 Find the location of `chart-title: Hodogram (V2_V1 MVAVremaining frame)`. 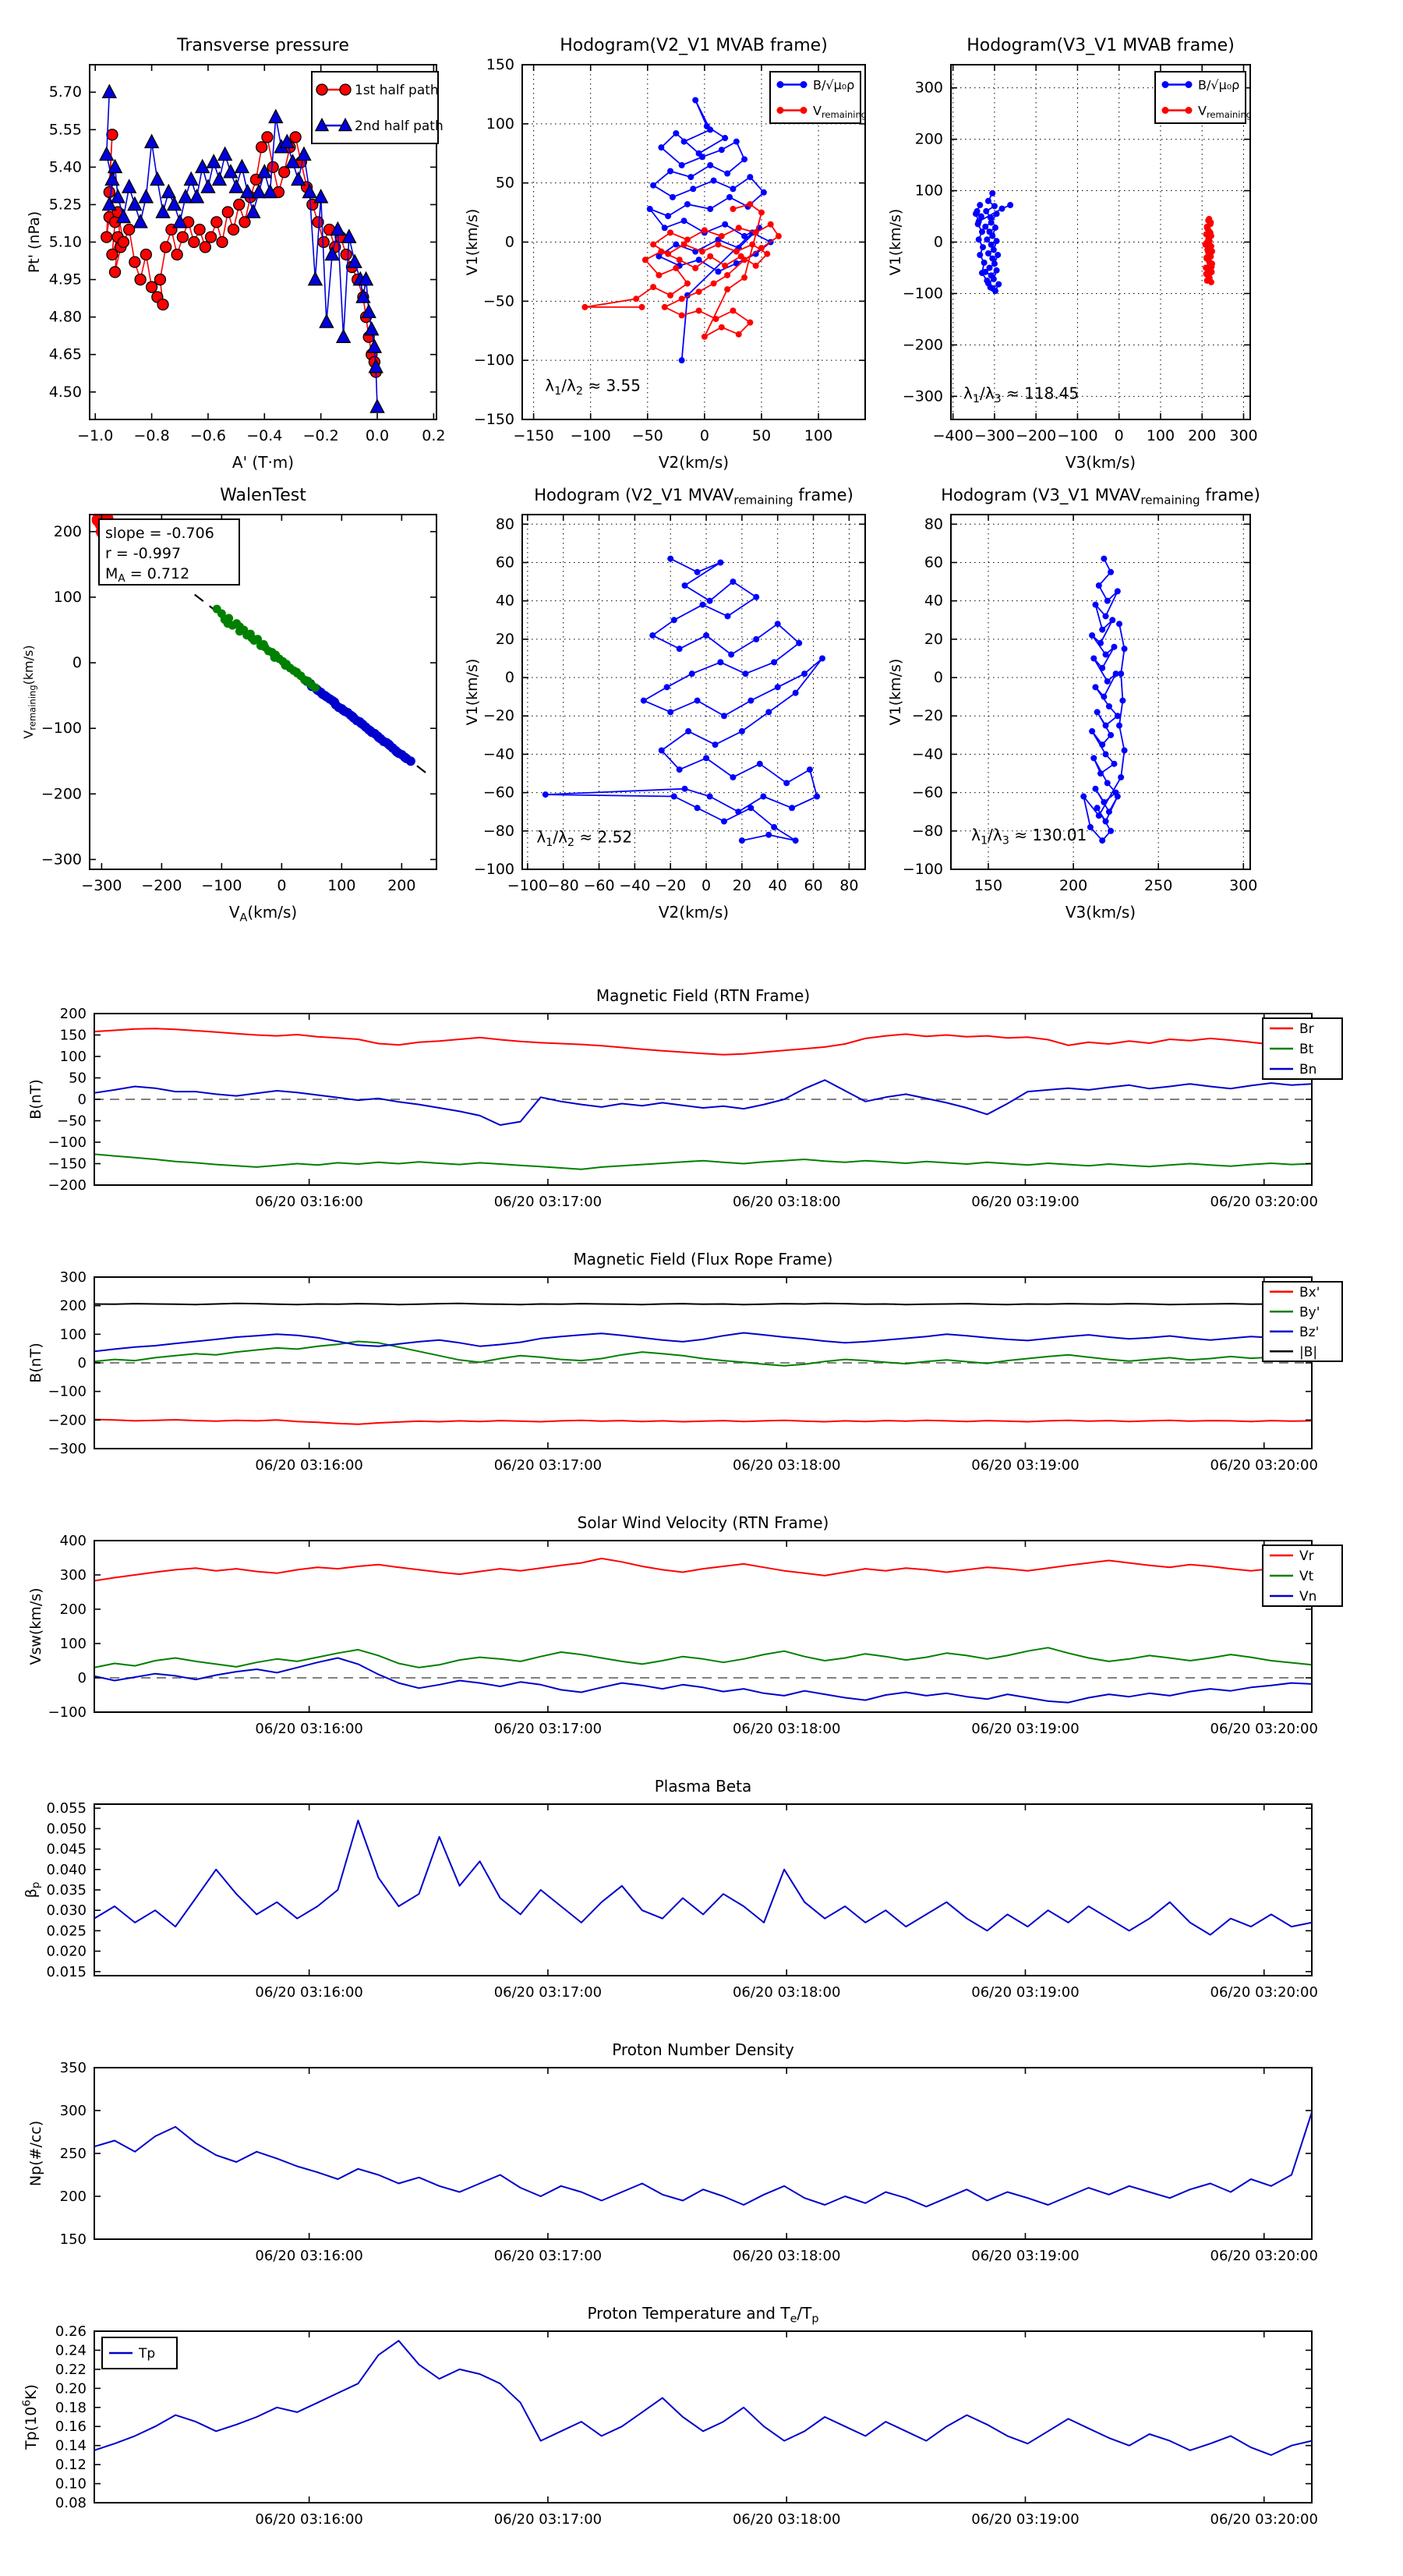

chart-title: Hodogram (V2_V1 MVAVremaining frame) is located at coordinates (693, 497).